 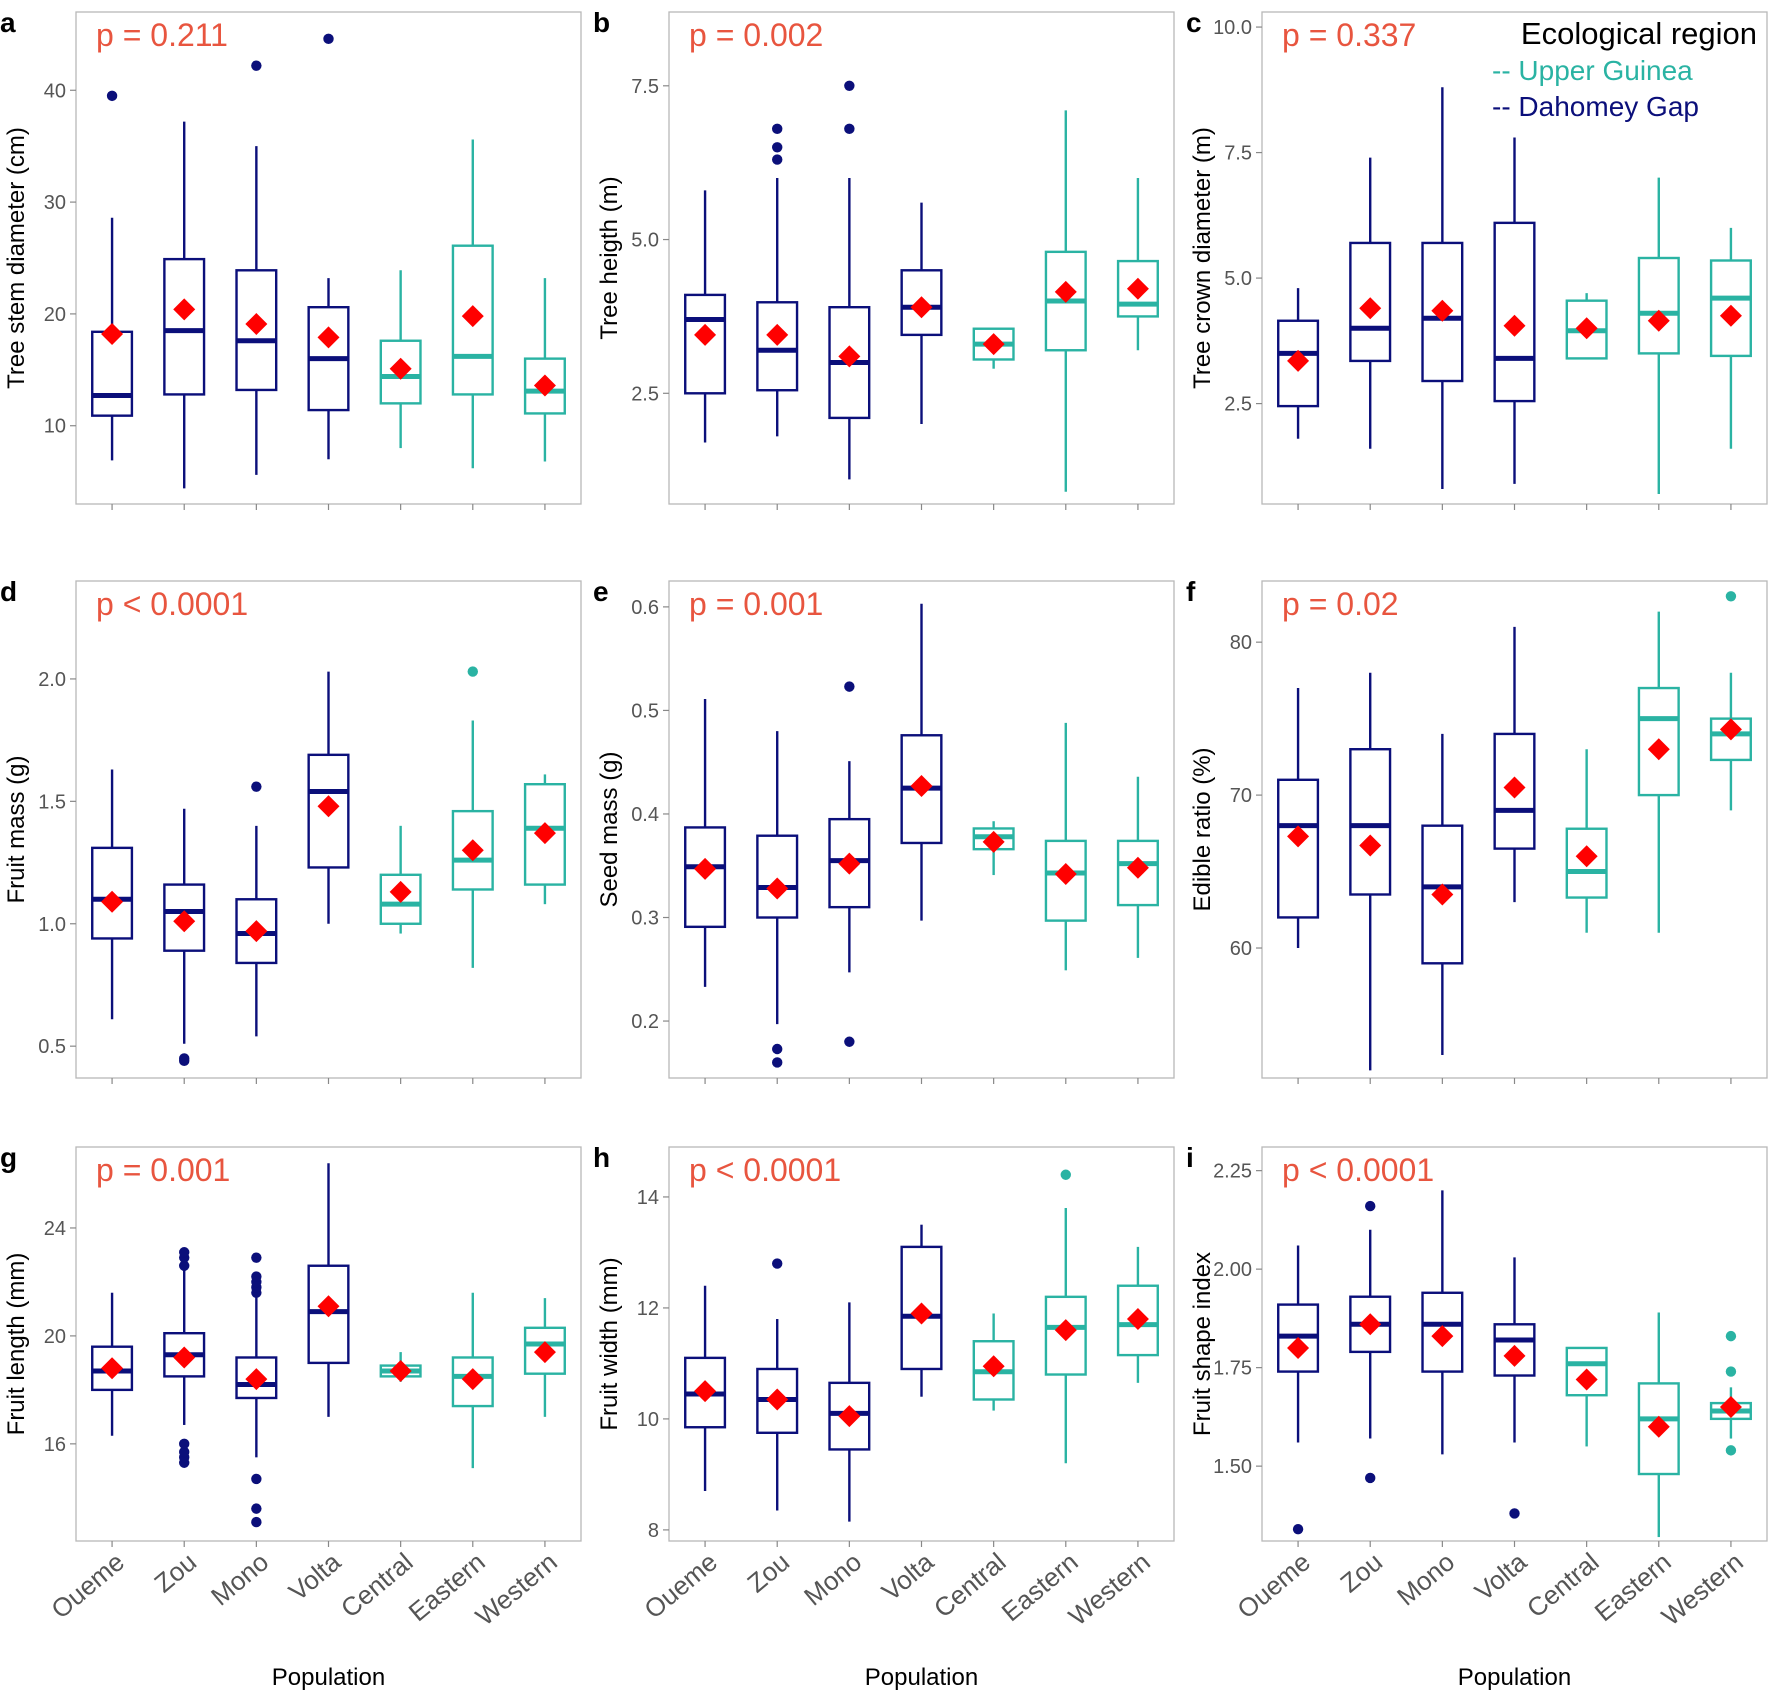 I want to click on box-volta: Volta, so click(x=316, y=1385).